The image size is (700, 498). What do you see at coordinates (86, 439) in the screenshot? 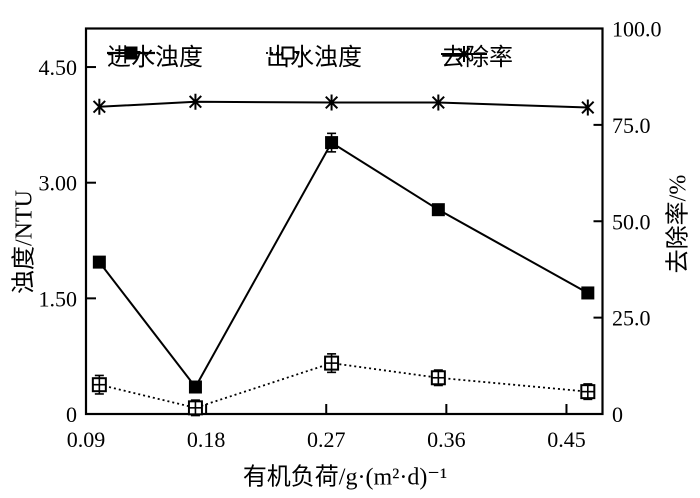
I see `svg-text: 0.09` at bounding box center [86, 439].